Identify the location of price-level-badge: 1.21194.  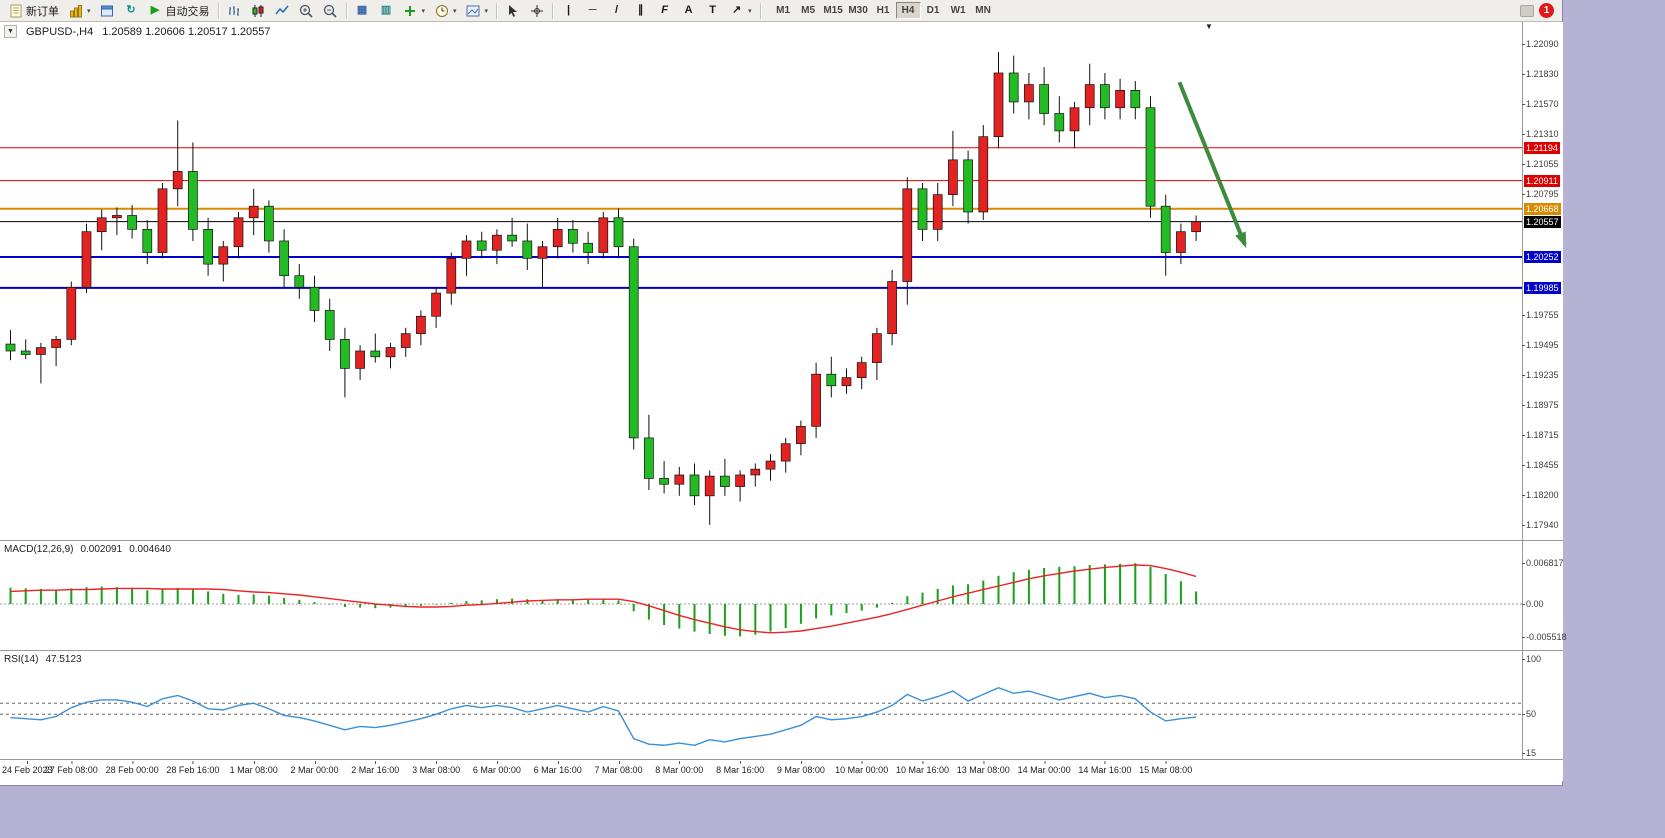
(1542, 147).